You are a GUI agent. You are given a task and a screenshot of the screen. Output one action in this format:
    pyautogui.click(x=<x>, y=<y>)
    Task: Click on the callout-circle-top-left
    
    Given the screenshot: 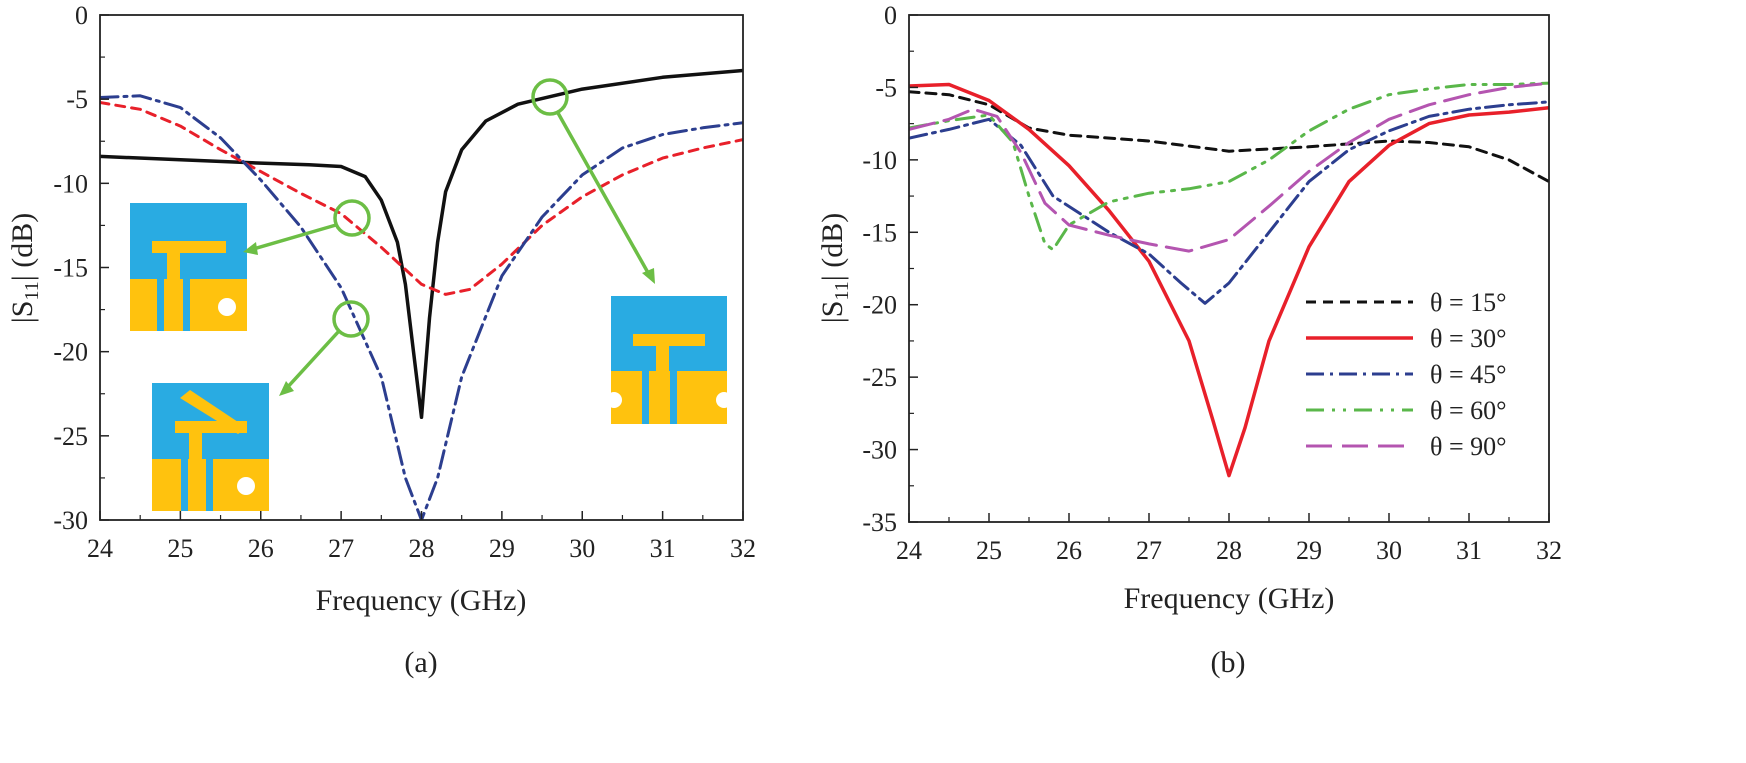 What is the action you would take?
    pyautogui.click(x=352, y=218)
    